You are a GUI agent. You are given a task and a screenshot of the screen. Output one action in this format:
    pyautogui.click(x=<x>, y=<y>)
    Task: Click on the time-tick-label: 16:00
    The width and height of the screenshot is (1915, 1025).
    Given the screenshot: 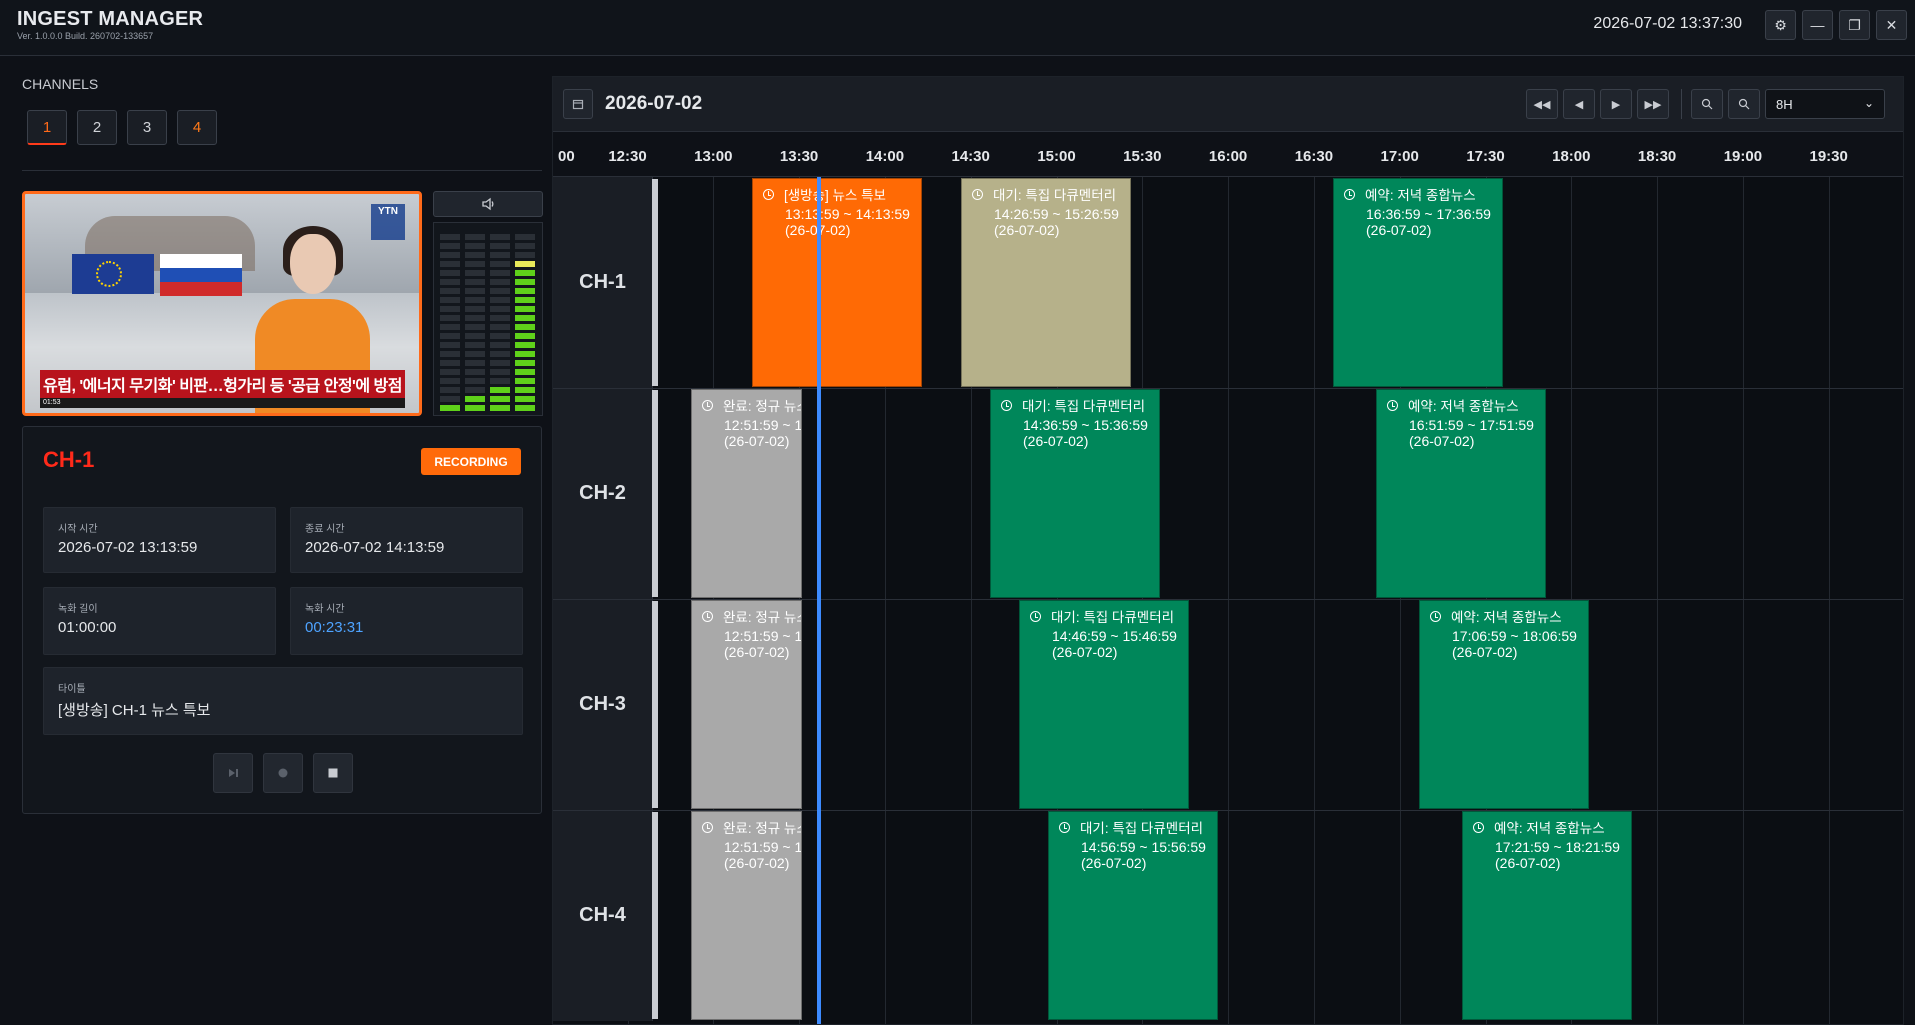 What is the action you would take?
    pyautogui.click(x=1228, y=156)
    